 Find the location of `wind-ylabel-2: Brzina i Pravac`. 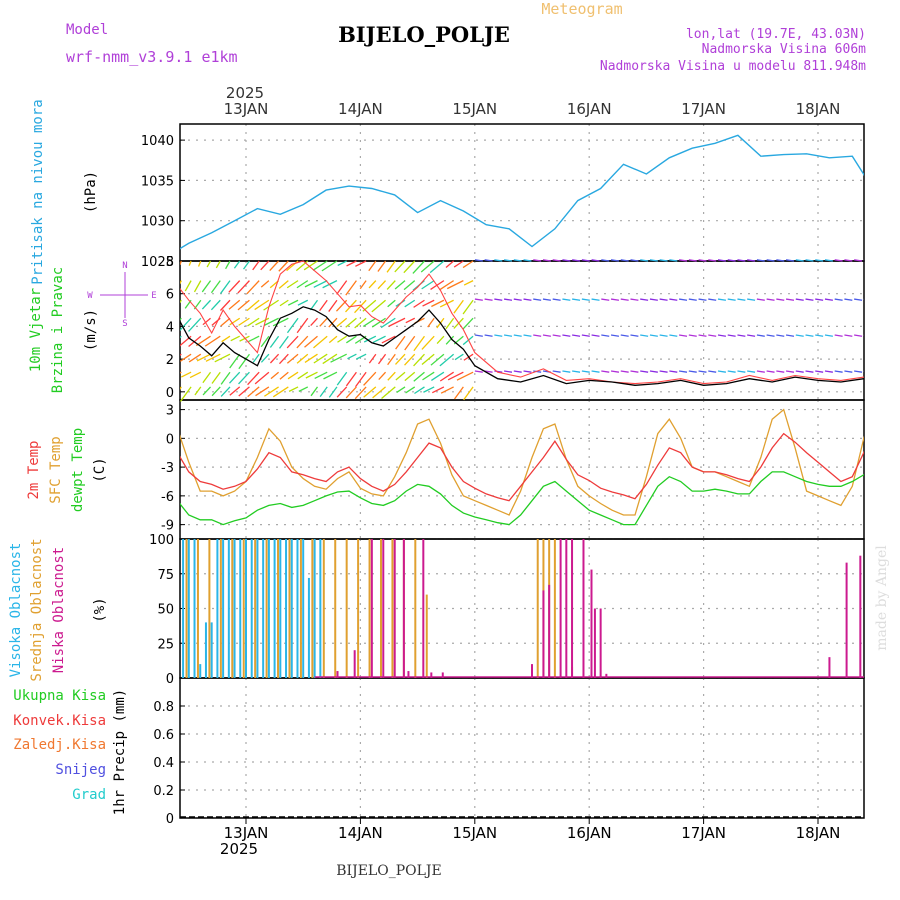

wind-ylabel-2: Brzina i Pravac is located at coordinates (58, 330).